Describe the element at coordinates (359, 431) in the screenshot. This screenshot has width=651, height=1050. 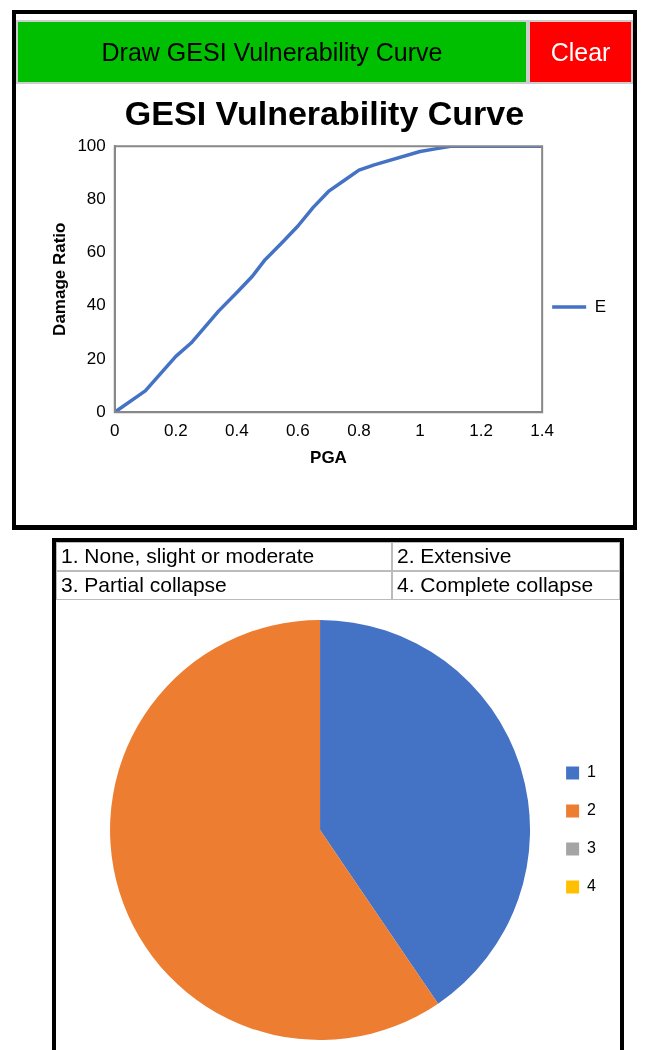
I see `x-tick-label: 0.8` at that location.